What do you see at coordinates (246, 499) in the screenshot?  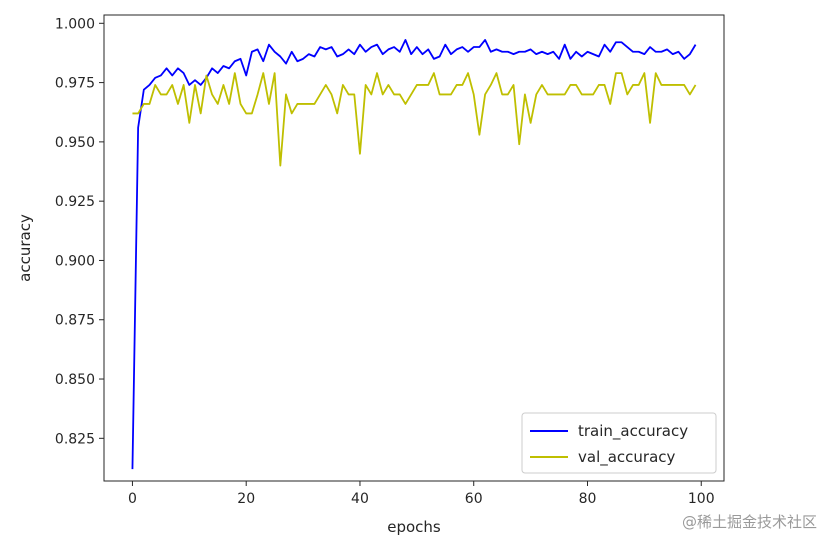 I see `x-tick-label: 20` at bounding box center [246, 499].